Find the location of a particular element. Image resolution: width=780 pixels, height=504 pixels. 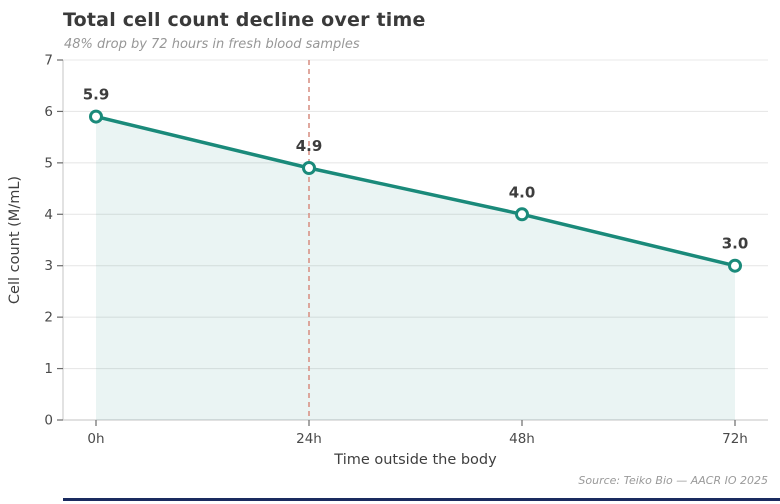

y-tick-label: 7 is located at coordinates (48, 61).